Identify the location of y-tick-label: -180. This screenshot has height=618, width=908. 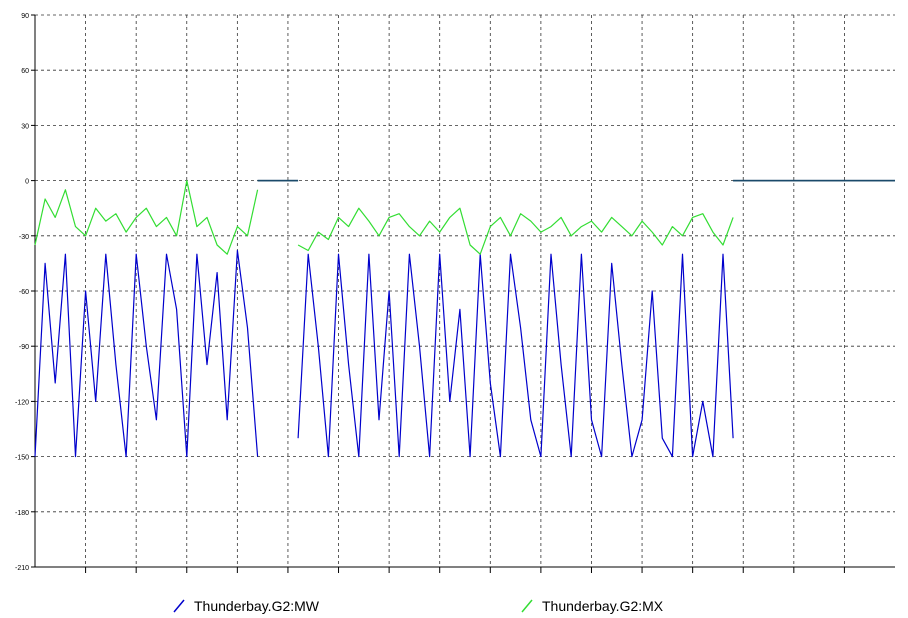
(22, 513).